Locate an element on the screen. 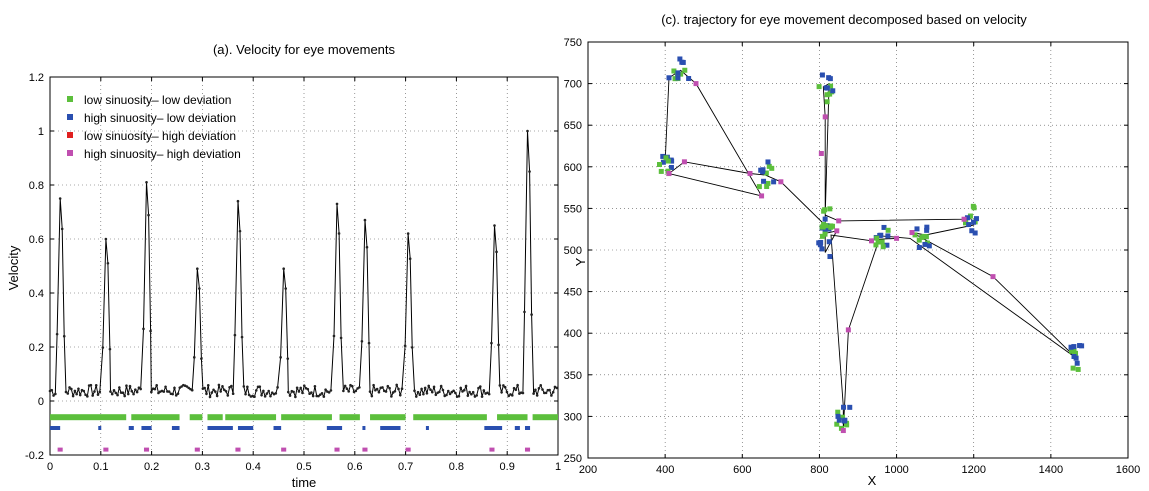 The width and height of the screenshot is (1149, 491). y-tick-label: 0.4 is located at coordinates (36, 294).